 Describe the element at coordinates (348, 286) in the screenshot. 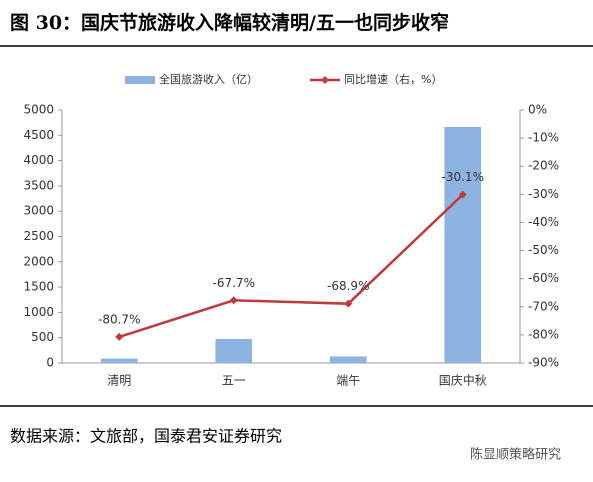

I see `data-label: -68.9%` at that location.